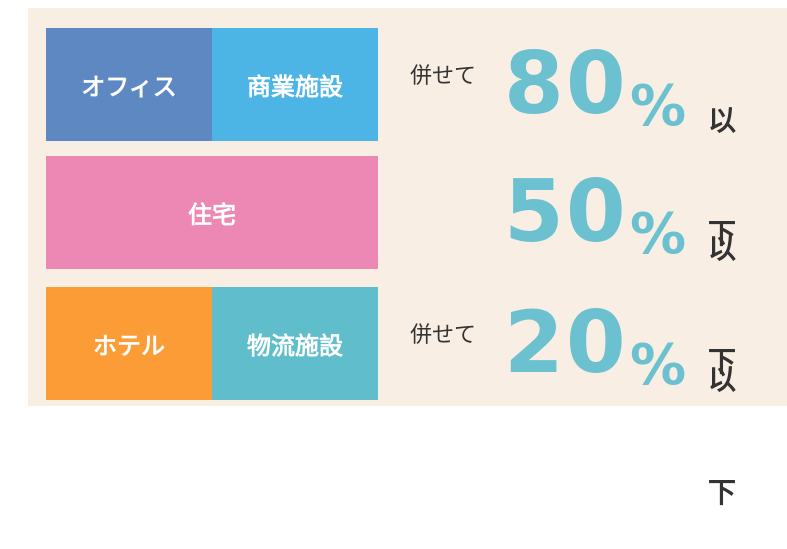 This screenshot has height=549, width=787. I want to click on category-box: 商業施設, so click(295, 84).